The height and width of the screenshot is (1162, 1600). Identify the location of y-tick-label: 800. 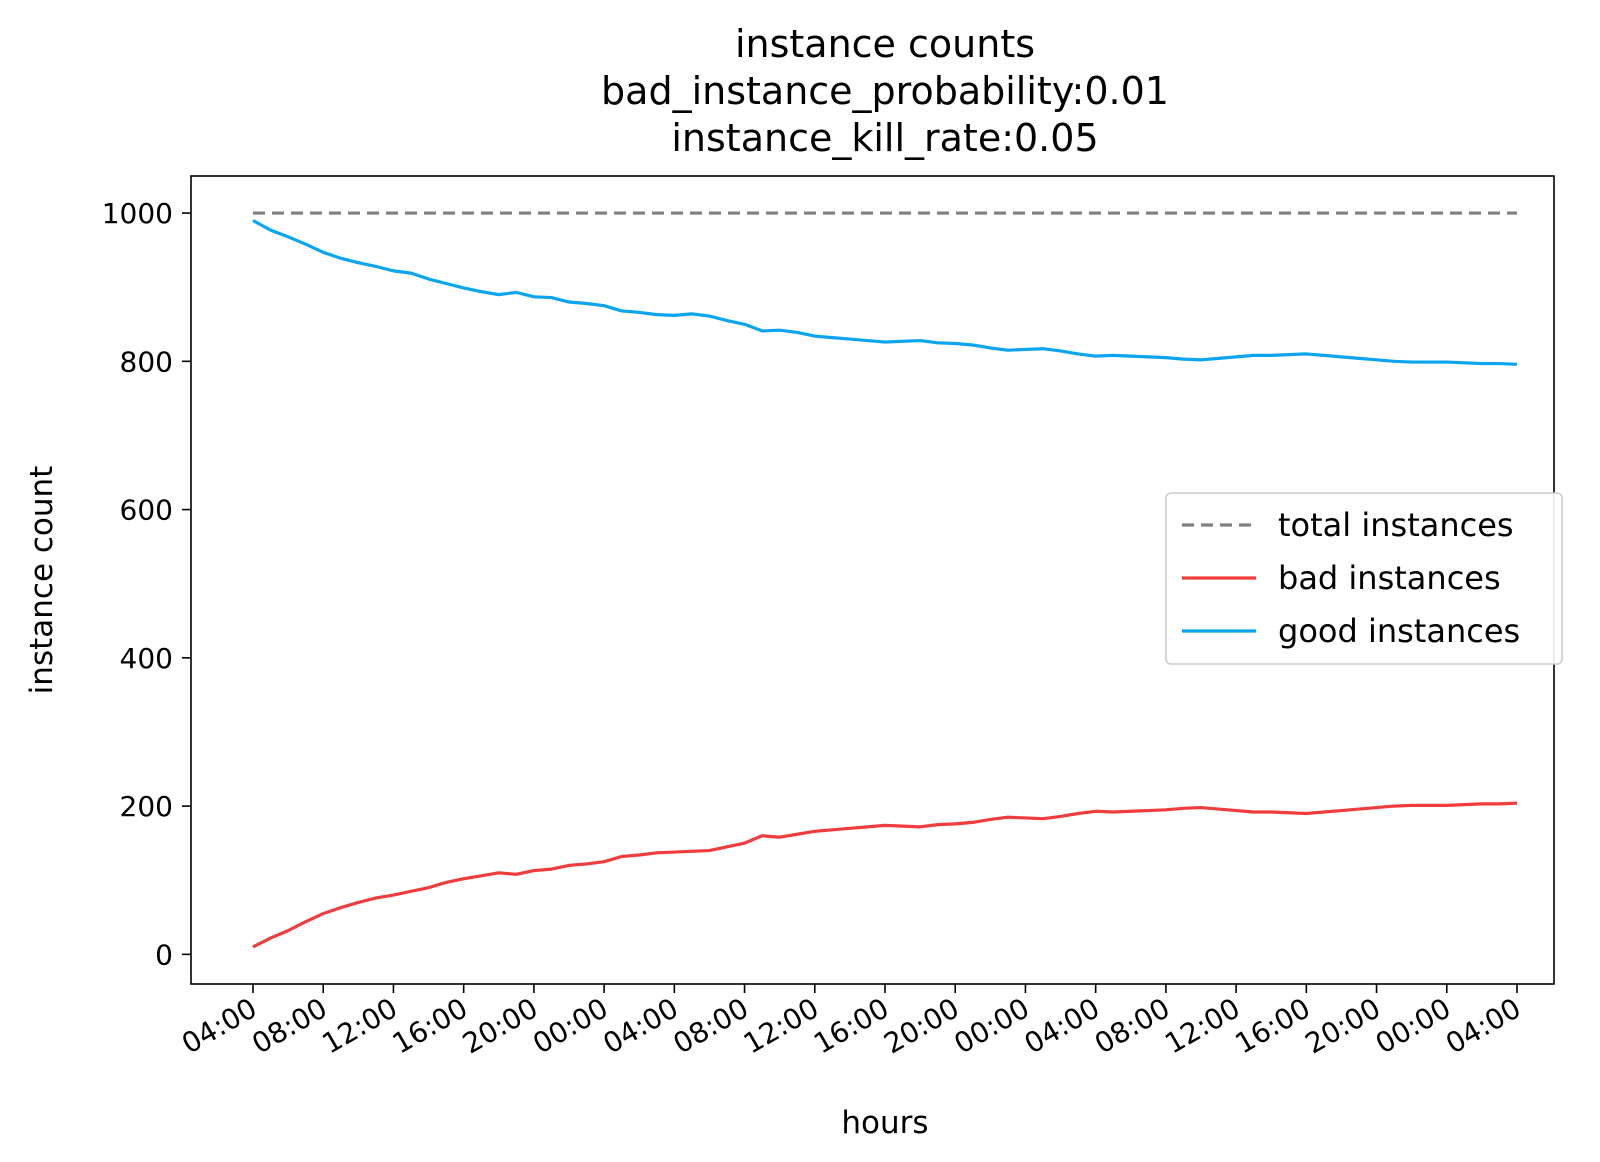
(146, 361).